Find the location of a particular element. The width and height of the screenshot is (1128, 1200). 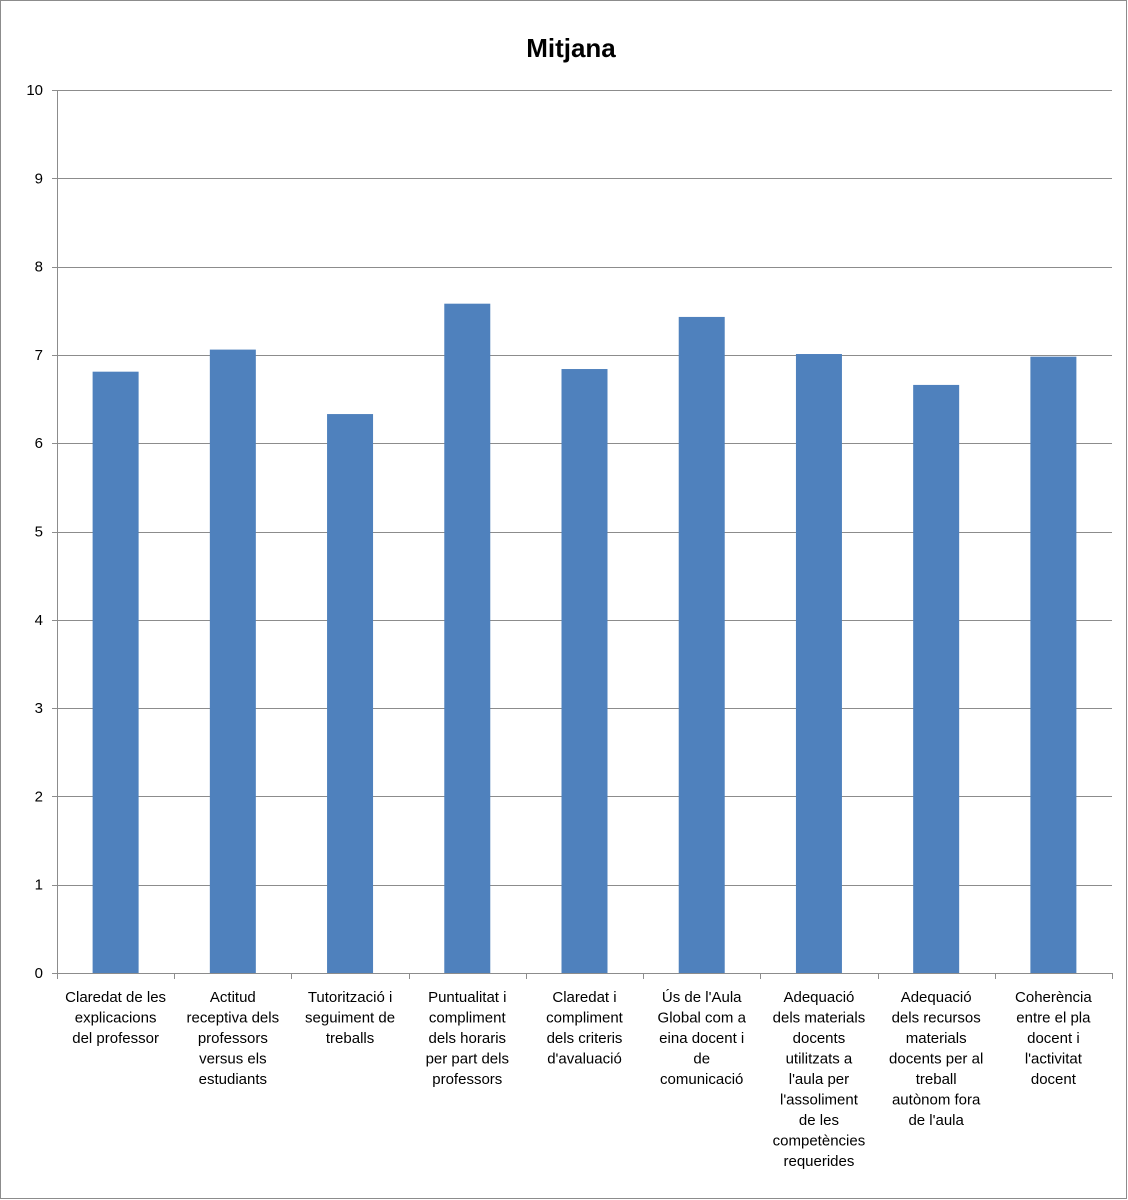

x-category-label-line: treball is located at coordinates (936, 1079).